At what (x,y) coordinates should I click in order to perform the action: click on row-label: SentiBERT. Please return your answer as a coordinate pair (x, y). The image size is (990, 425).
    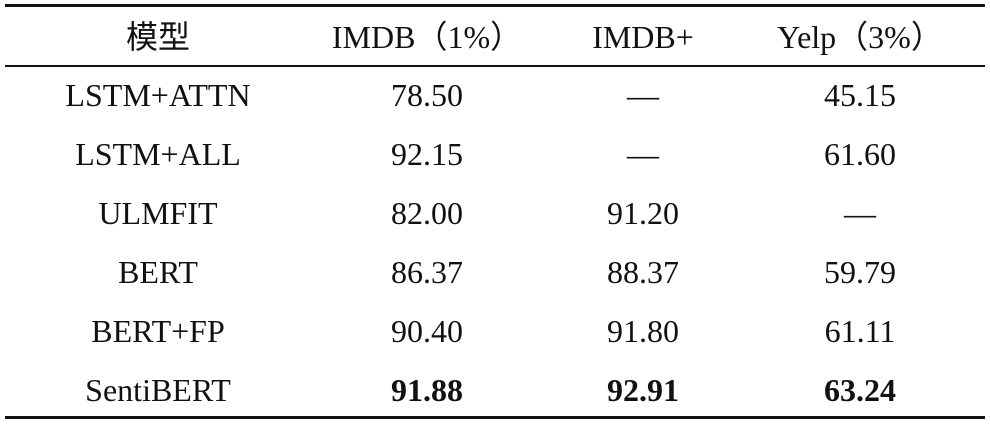
    Looking at the image, I should click on (158, 390).